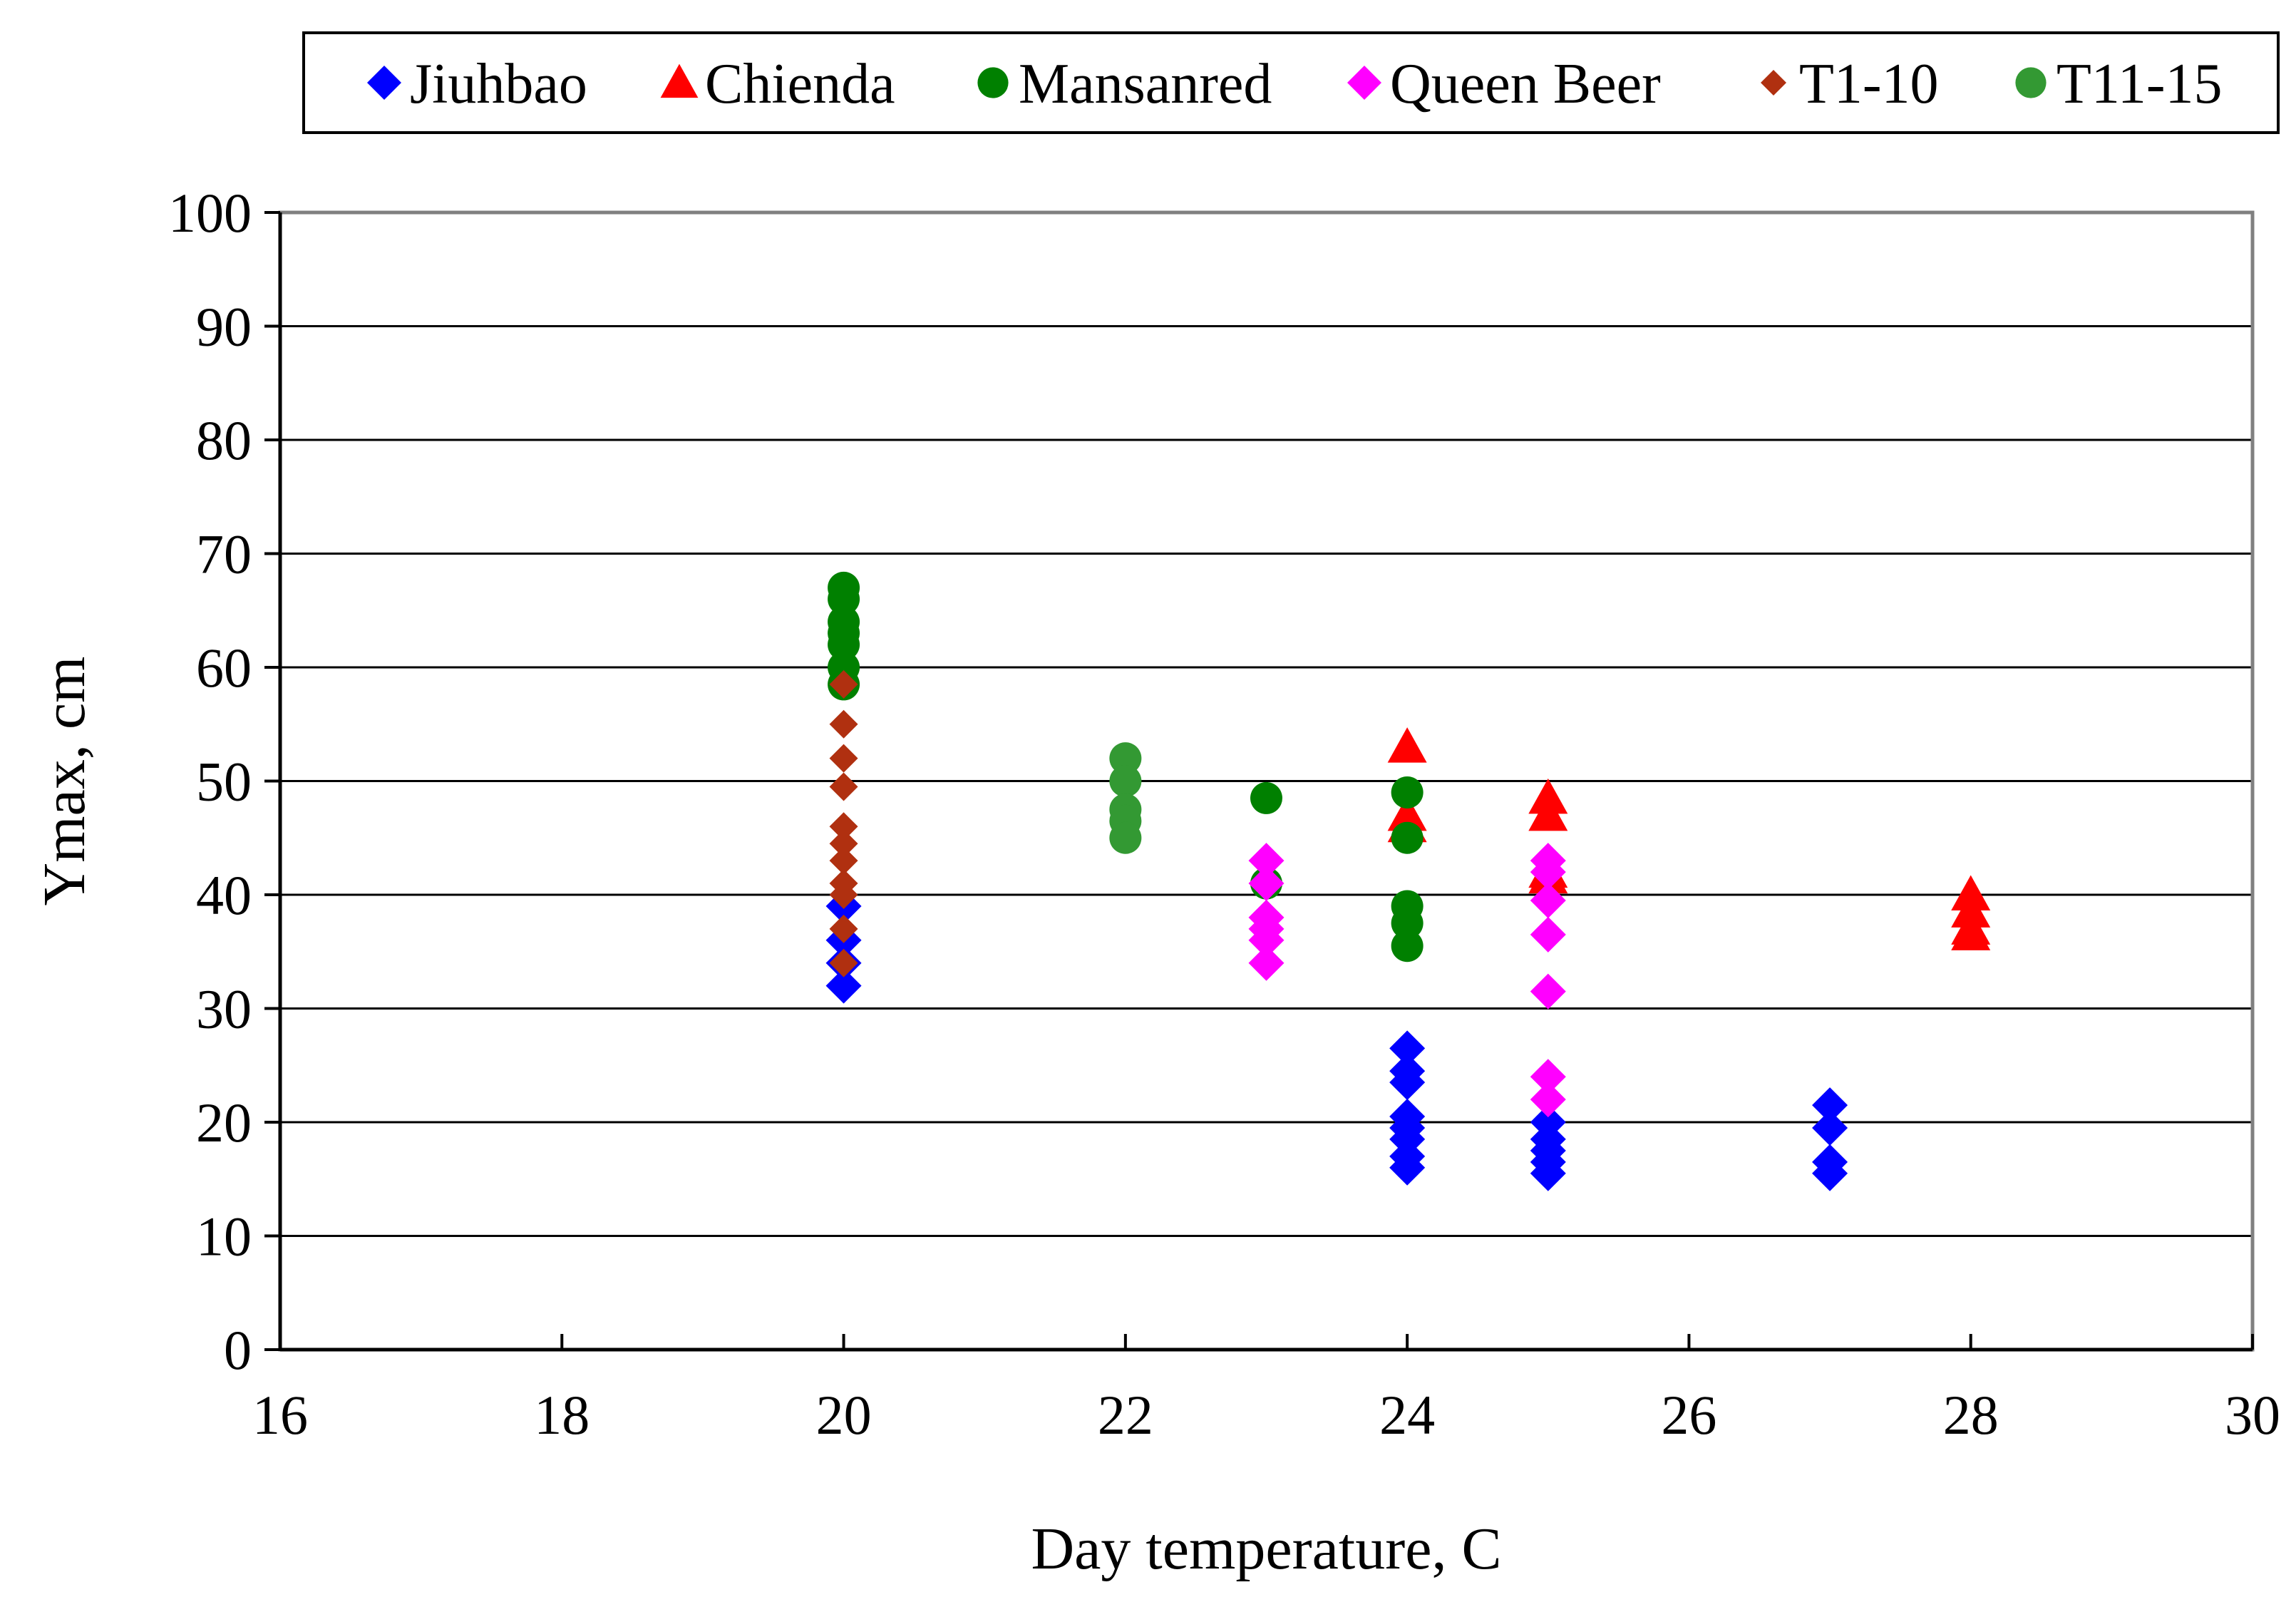 The image size is (2296, 1612). I want to click on legend-marker-mansanred, so click(993, 82).